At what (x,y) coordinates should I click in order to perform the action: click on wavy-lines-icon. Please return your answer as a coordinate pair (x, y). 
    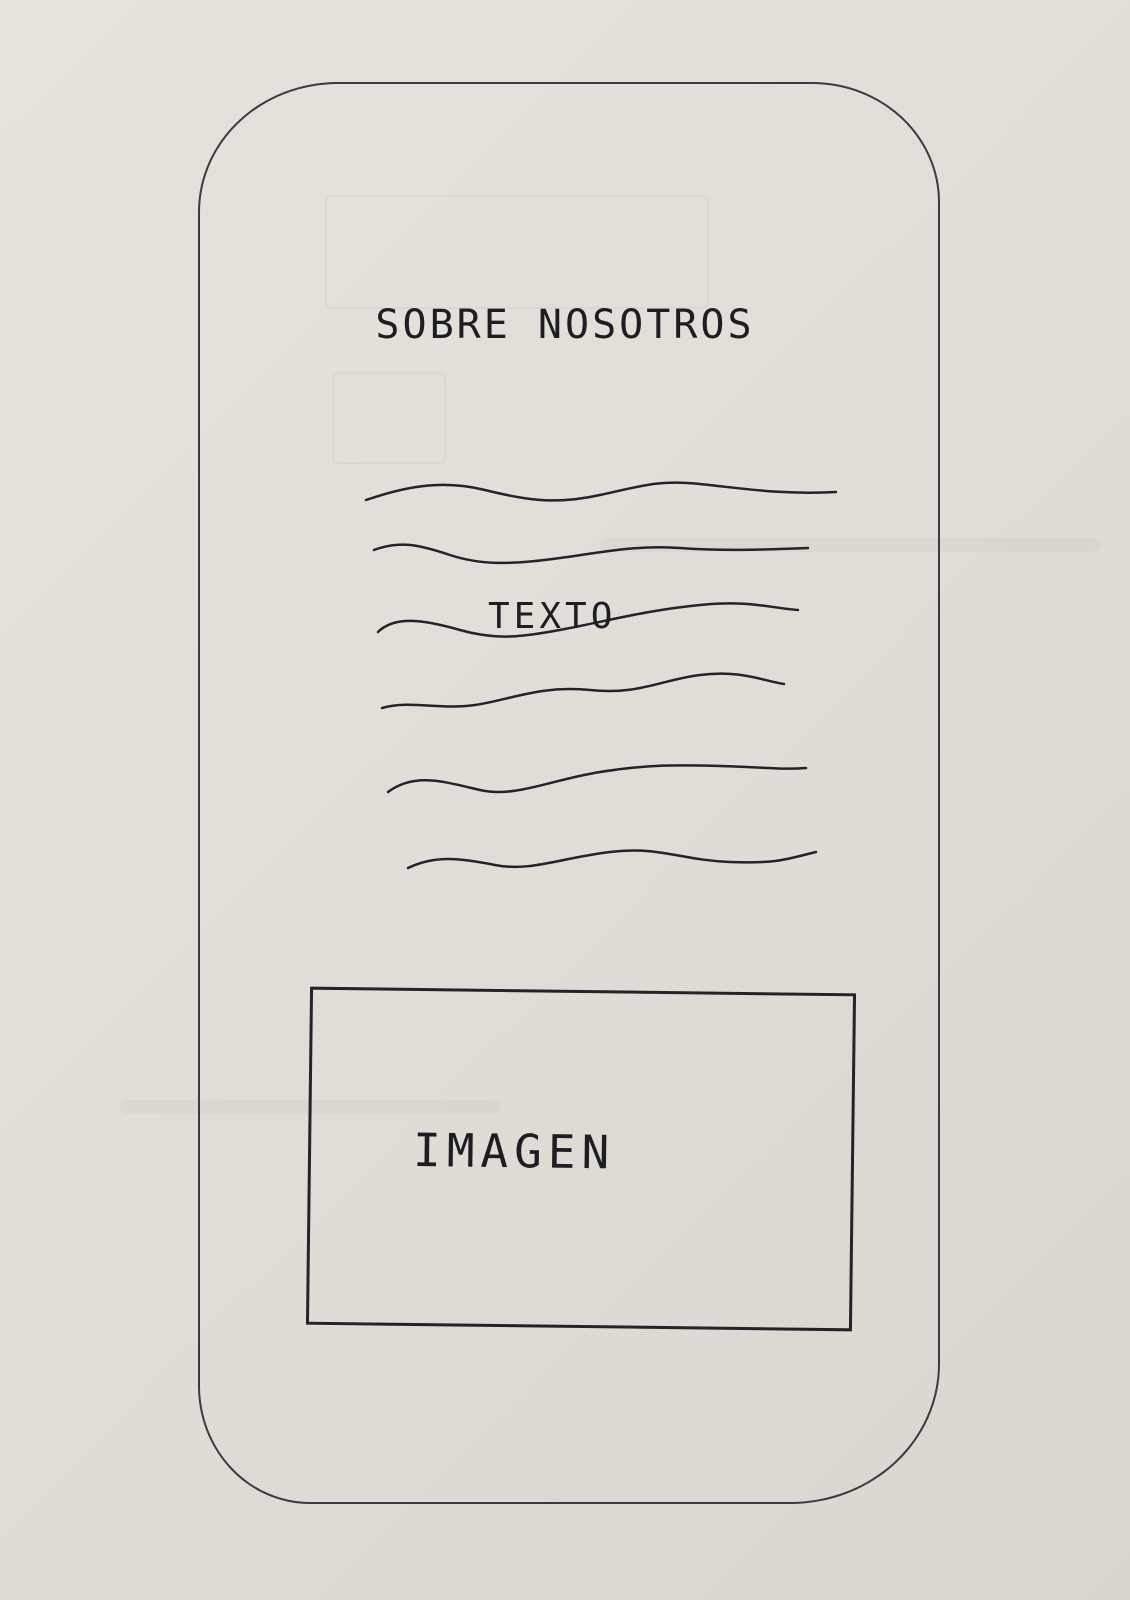
    Looking at the image, I should click on (601, 675).